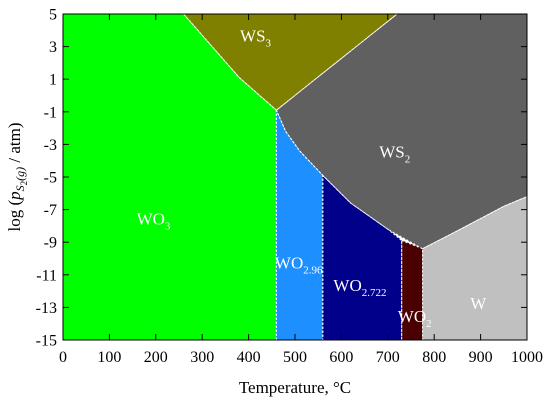  I want to click on x-tick-label: 700, so click(388, 357).